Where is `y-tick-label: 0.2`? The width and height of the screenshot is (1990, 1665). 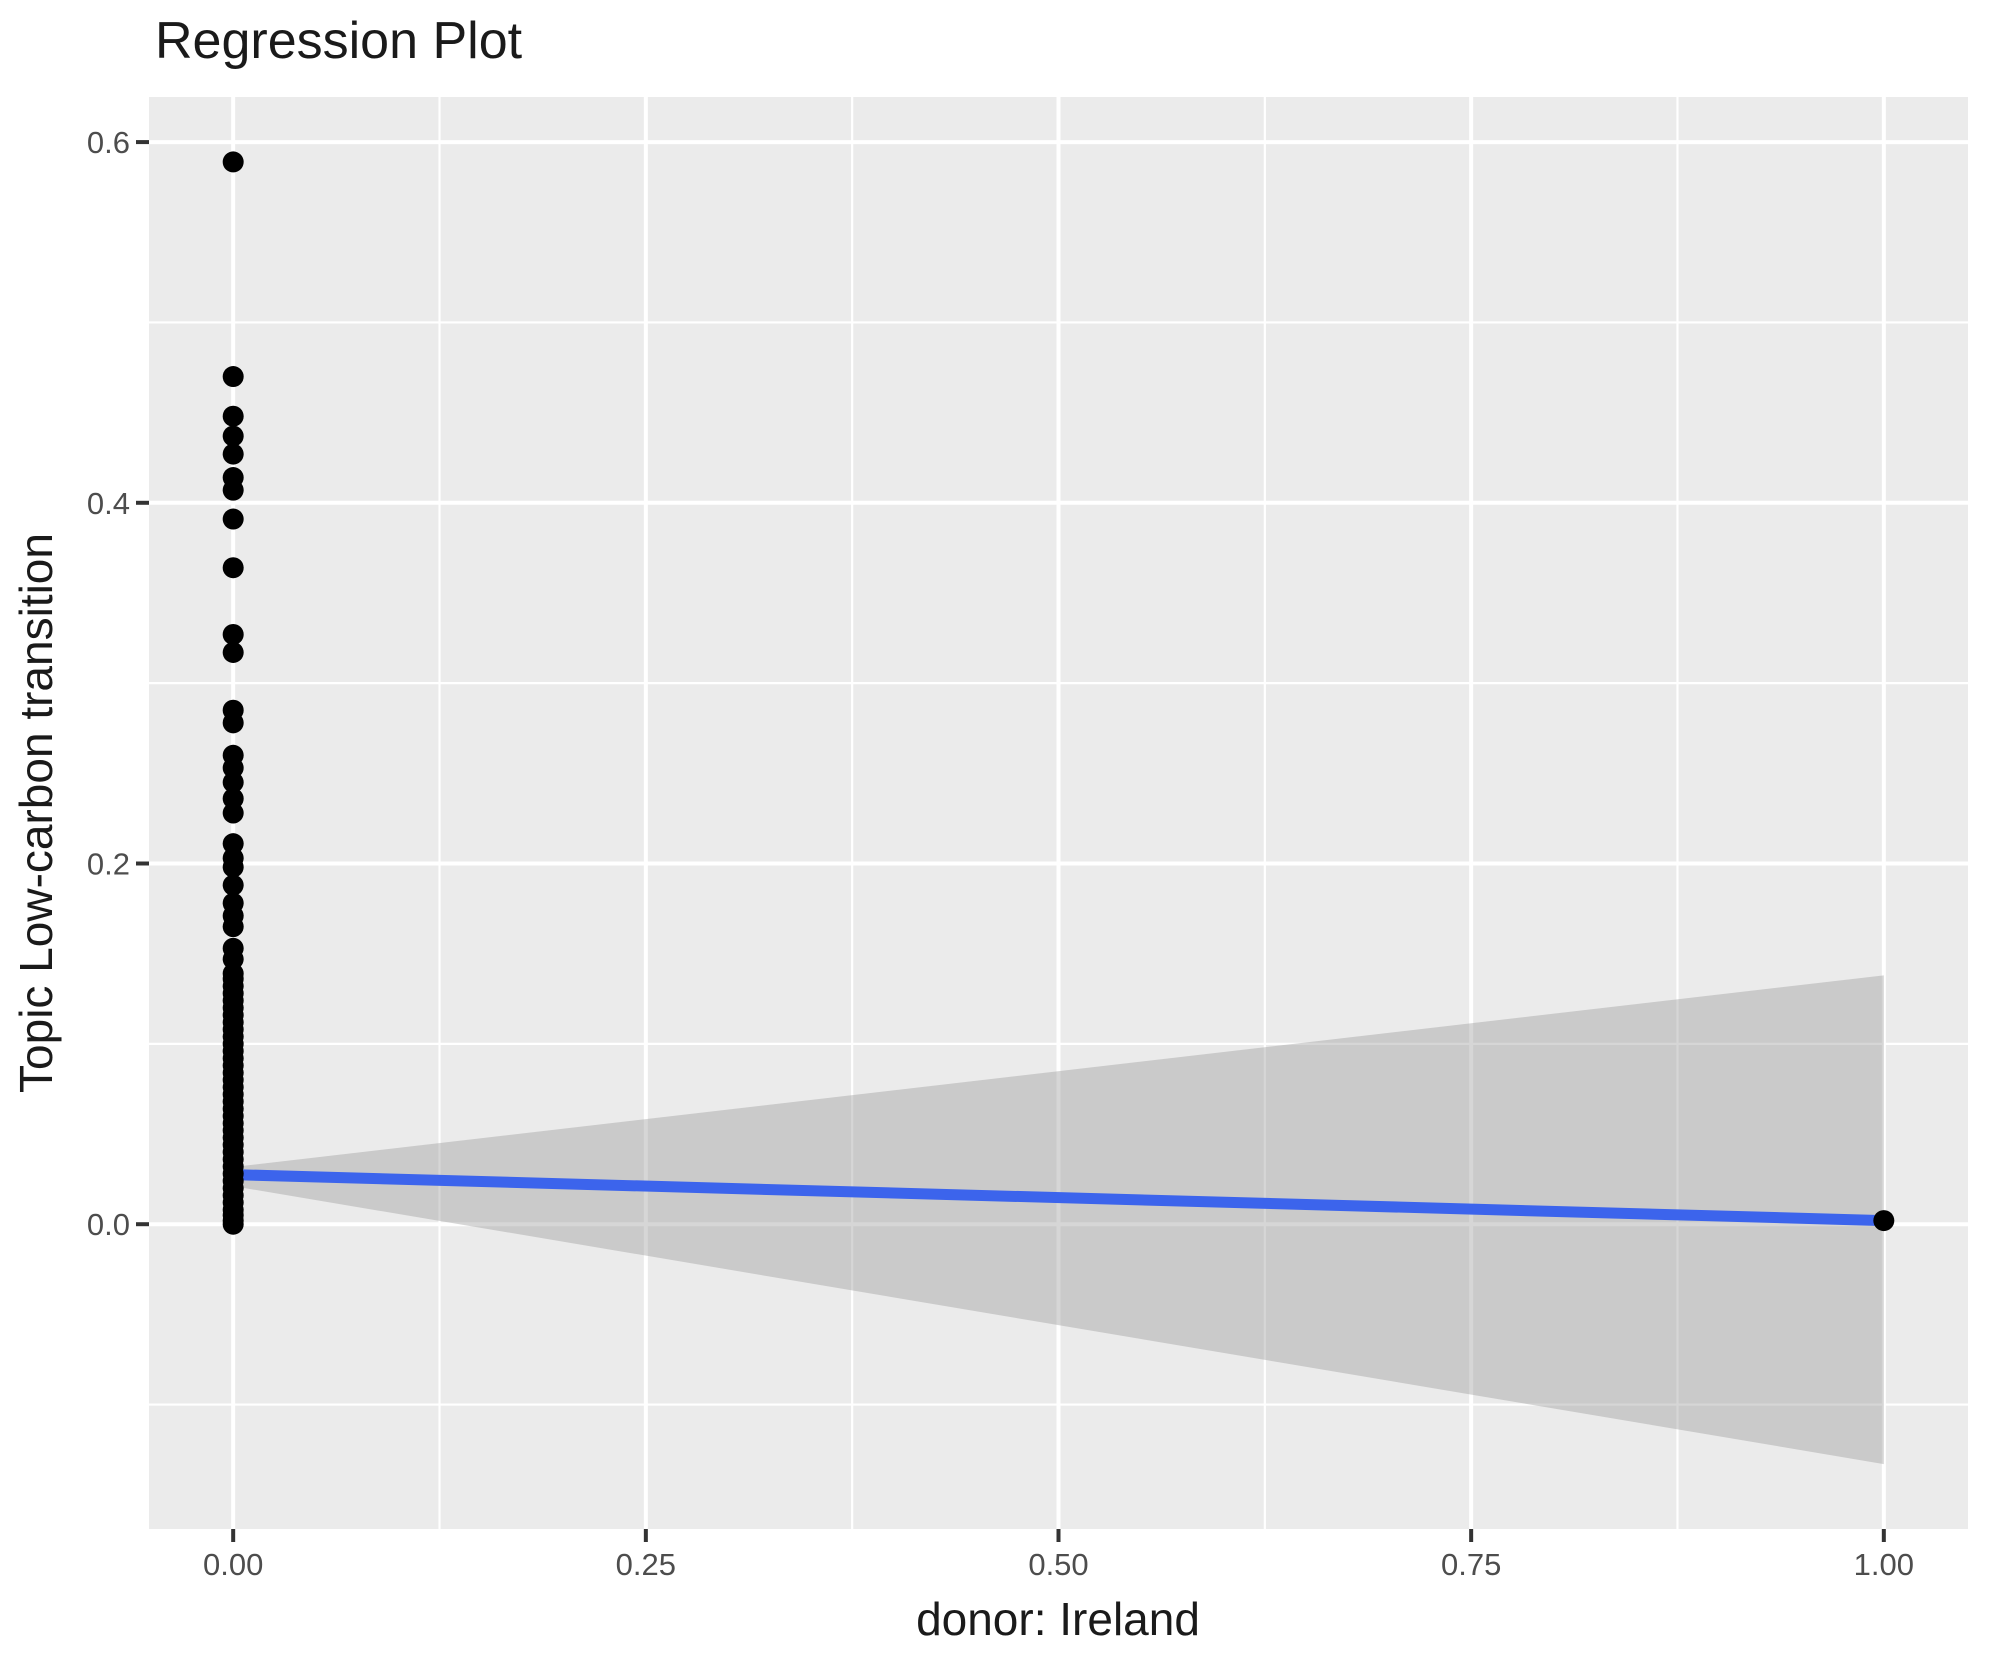 y-tick-label: 0.2 is located at coordinates (108, 863).